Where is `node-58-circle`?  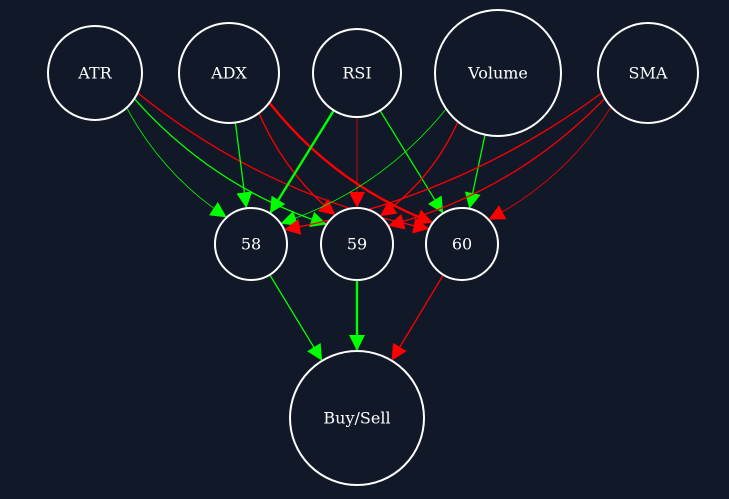
node-58-circle is located at coordinates (251, 244).